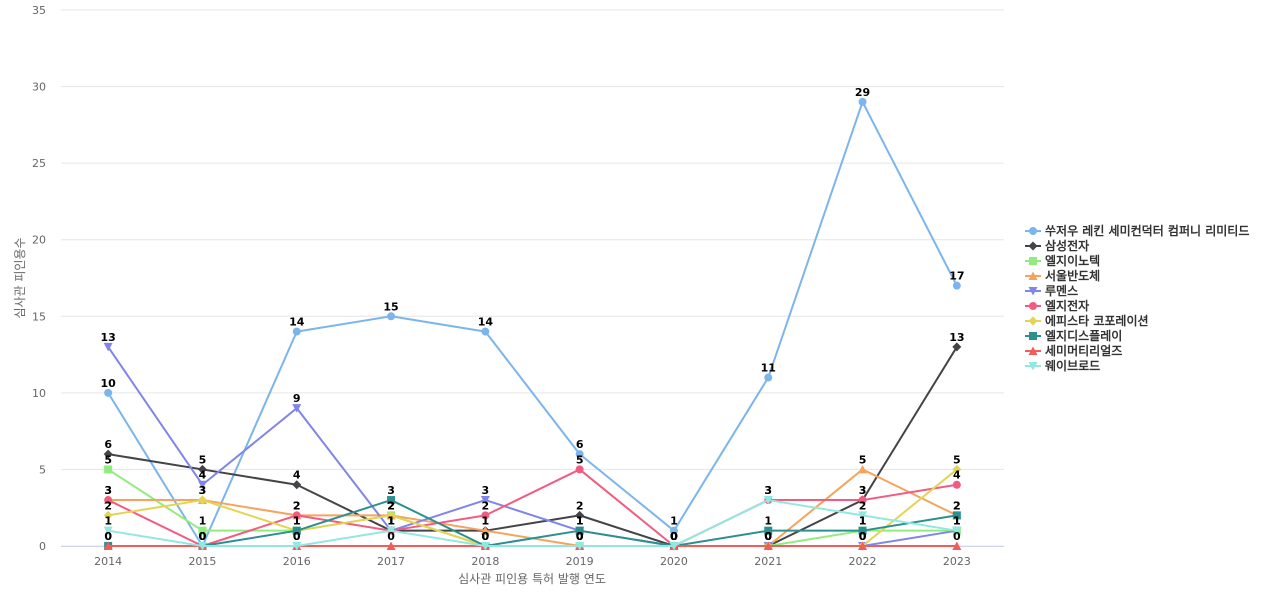  What do you see at coordinates (1073, 335) in the screenshot?
I see `legend-item: 엘지디스플레이` at bounding box center [1073, 335].